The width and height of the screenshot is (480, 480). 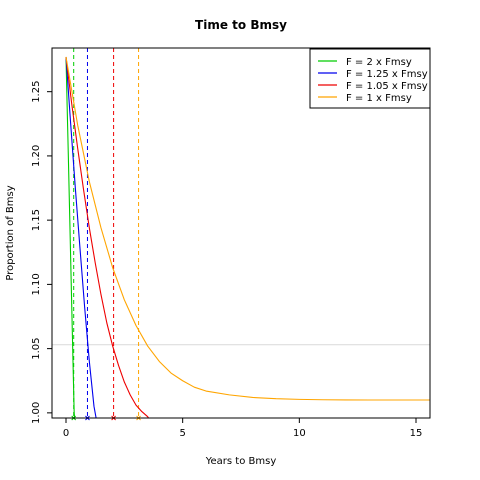 I want to click on x-tick-label: 0, so click(x=66, y=433).